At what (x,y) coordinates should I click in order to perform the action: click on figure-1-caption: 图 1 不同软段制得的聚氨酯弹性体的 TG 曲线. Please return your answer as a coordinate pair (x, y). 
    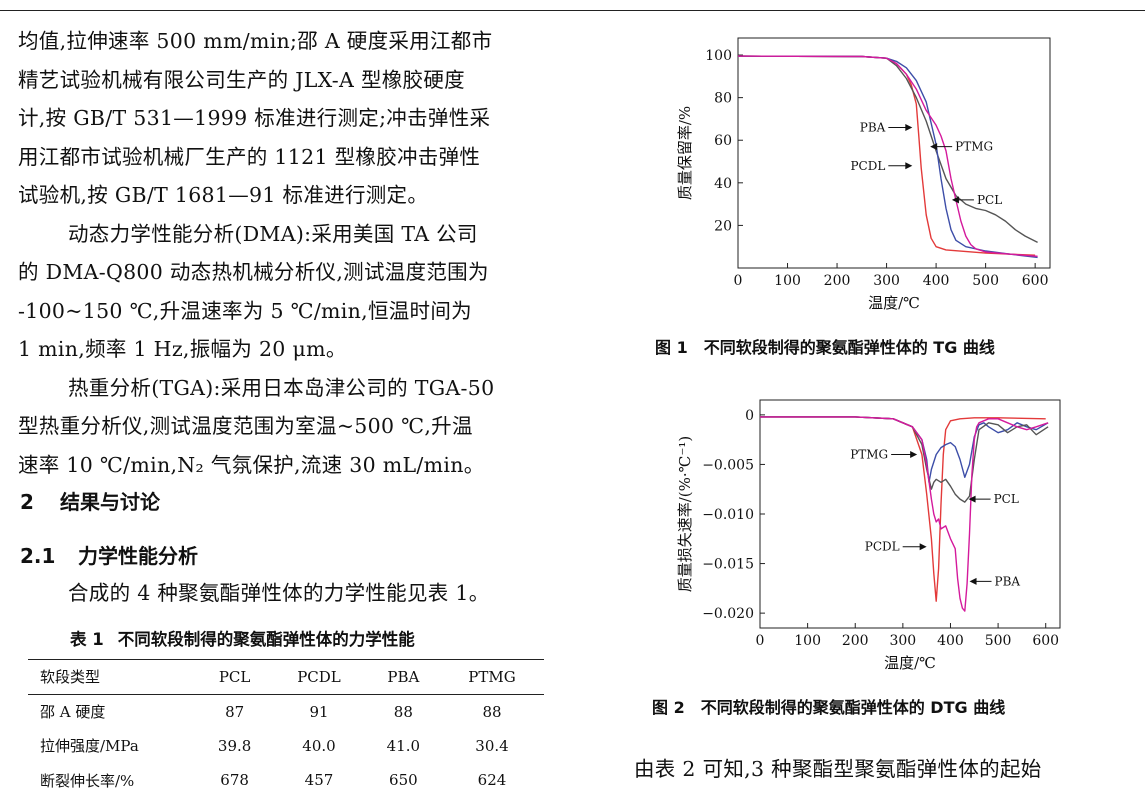
    Looking at the image, I should click on (825, 346).